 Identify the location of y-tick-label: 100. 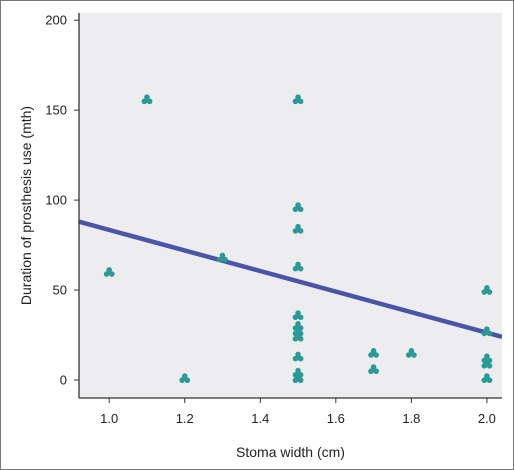
(56, 200).